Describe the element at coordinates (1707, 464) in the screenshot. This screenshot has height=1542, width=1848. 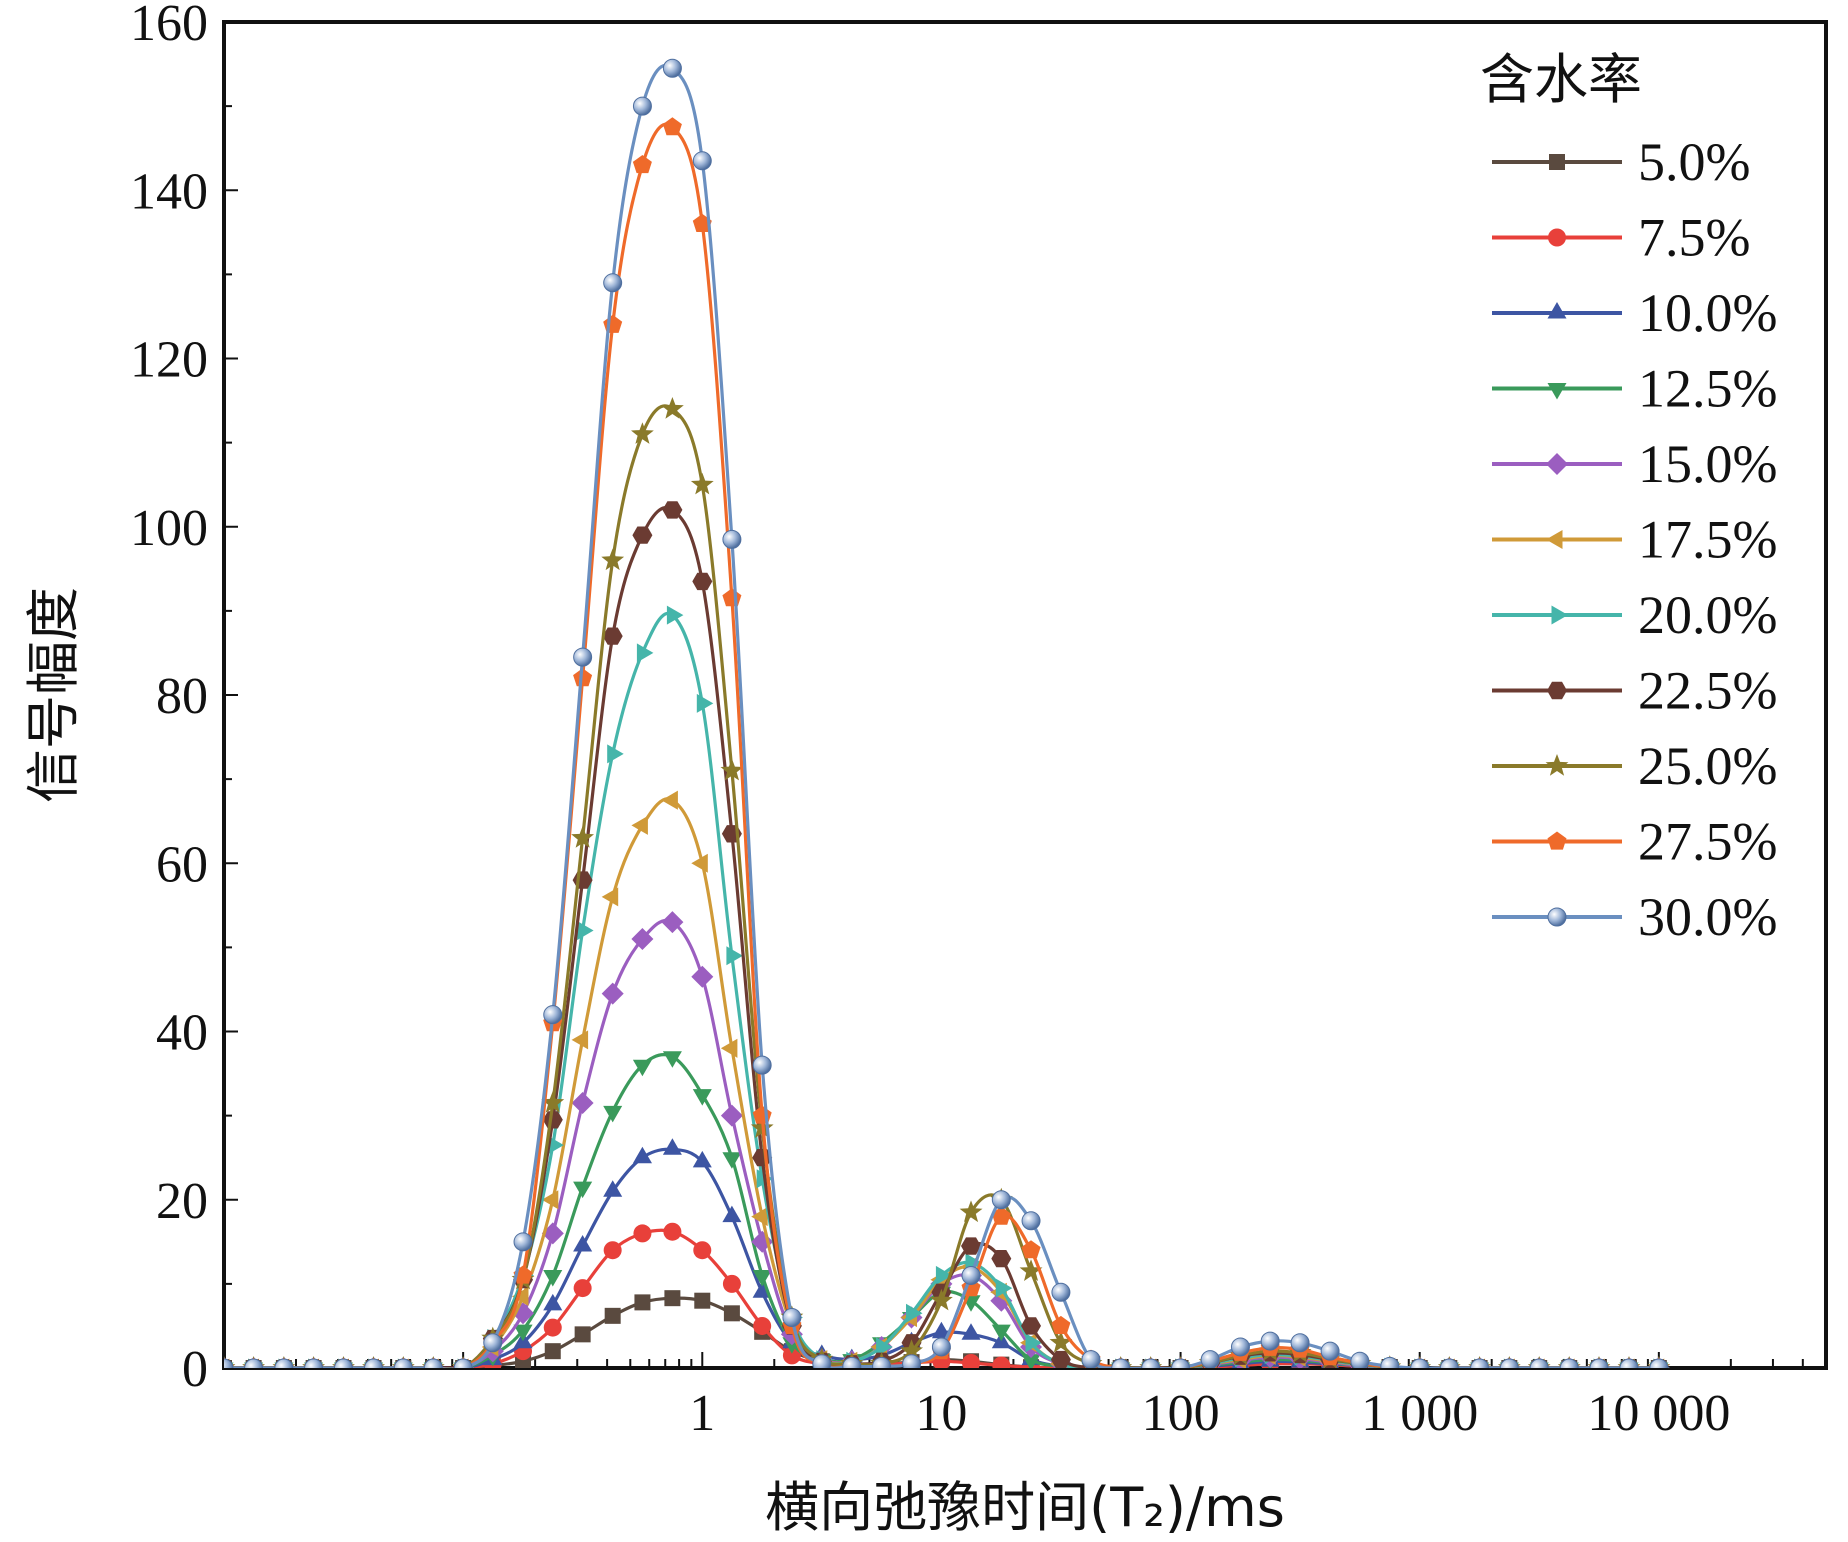
I see `legend-label: 15.0%` at that location.